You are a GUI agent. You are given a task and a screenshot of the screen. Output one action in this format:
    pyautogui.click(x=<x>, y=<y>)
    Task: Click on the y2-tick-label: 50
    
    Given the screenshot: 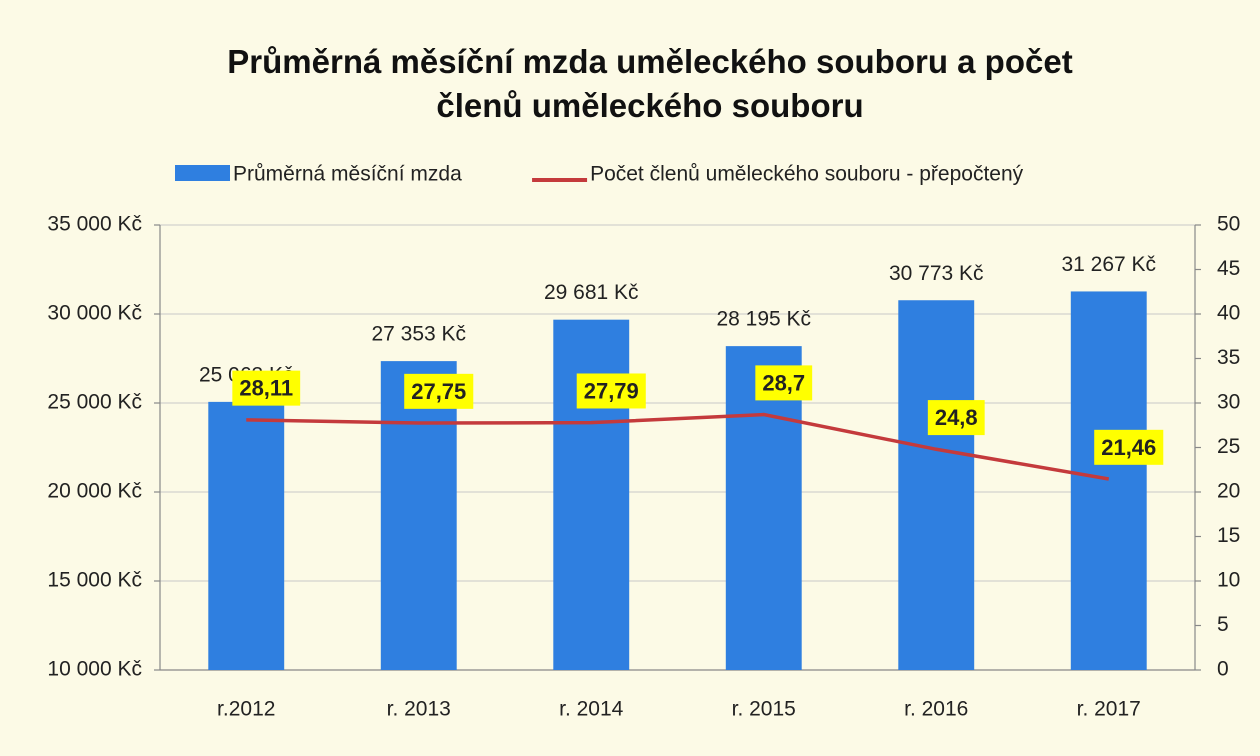 What is the action you would take?
    pyautogui.click(x=1228, y=224)
    